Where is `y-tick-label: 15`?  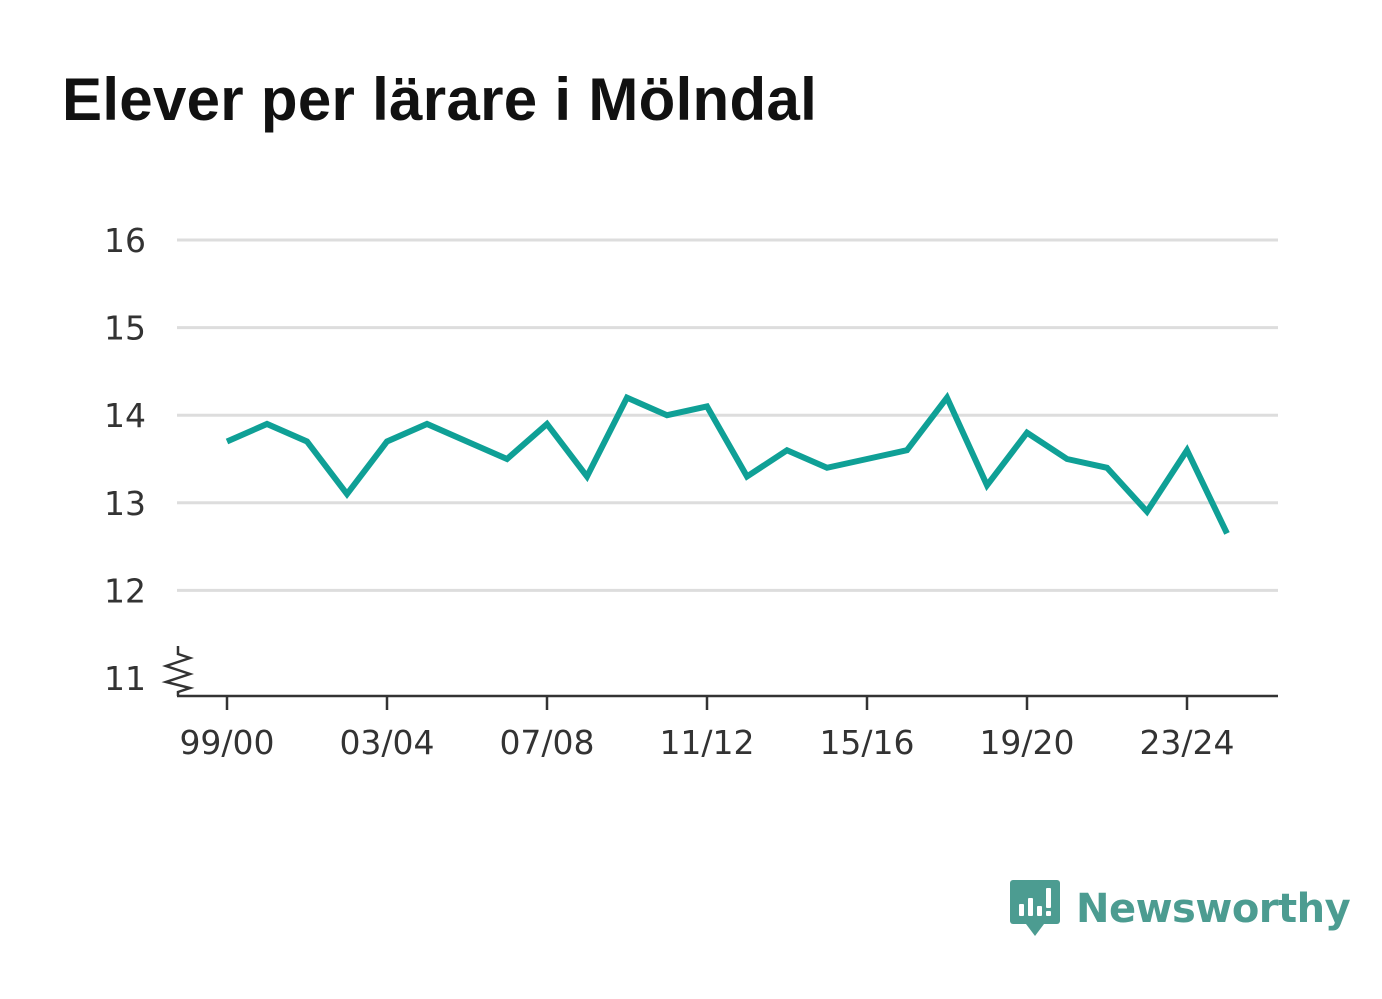 y-tick-label: 15 is located at coordinates (125, 328).